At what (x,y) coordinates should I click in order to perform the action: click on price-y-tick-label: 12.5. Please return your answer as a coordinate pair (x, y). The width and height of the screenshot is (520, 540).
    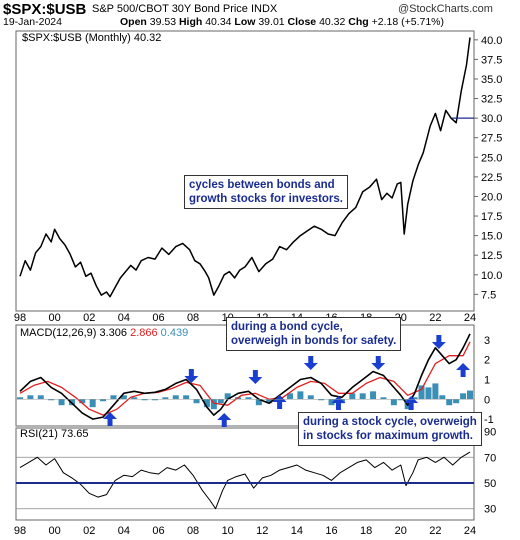
    Looking at the image, I should click on (491, 256).